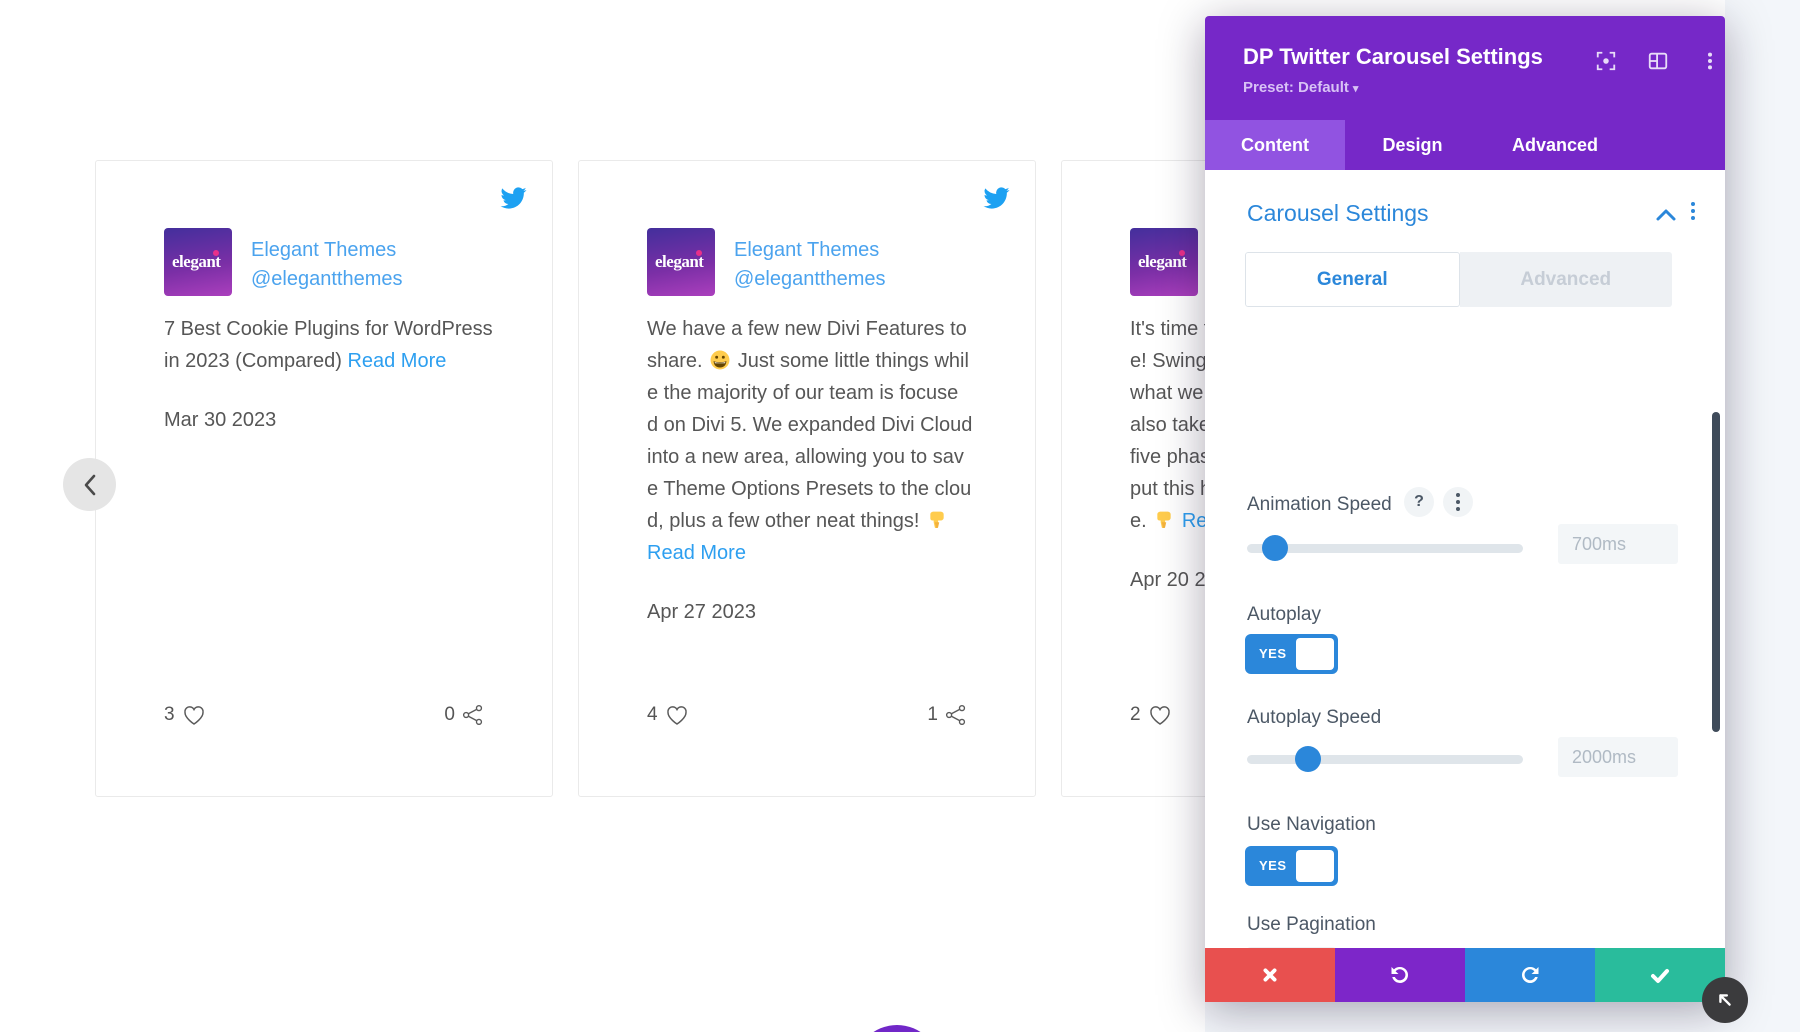 Image resolution: width=1800 pixels, height=1032 pixels. I want to click on chevron-up-icon, so click(1666, 215).